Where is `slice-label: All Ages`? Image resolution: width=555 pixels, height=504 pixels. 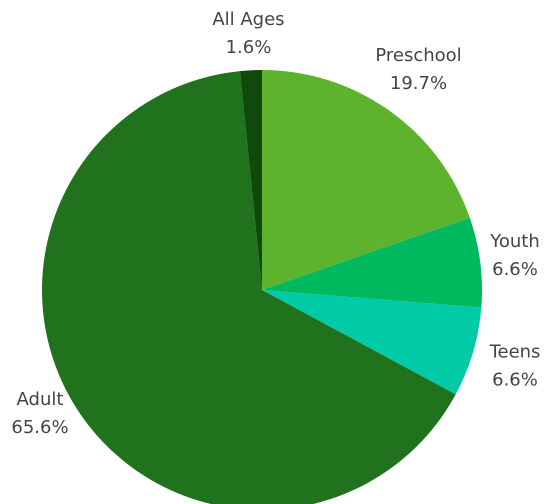
slice-label: All Ages is located at coordinates (248, 19).